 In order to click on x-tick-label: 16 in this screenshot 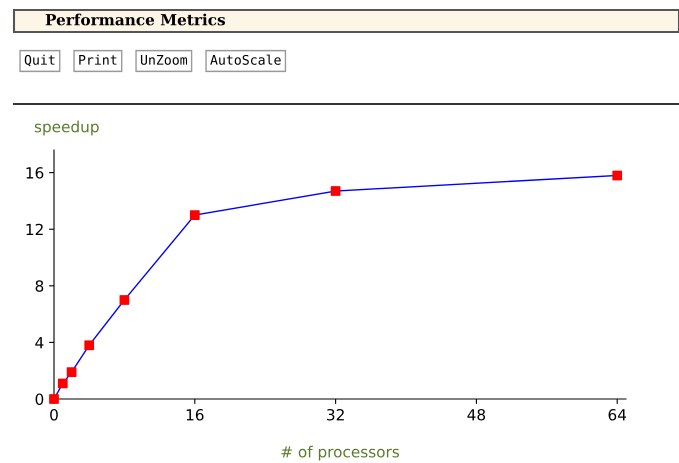, I will do `click(195, 414)`.